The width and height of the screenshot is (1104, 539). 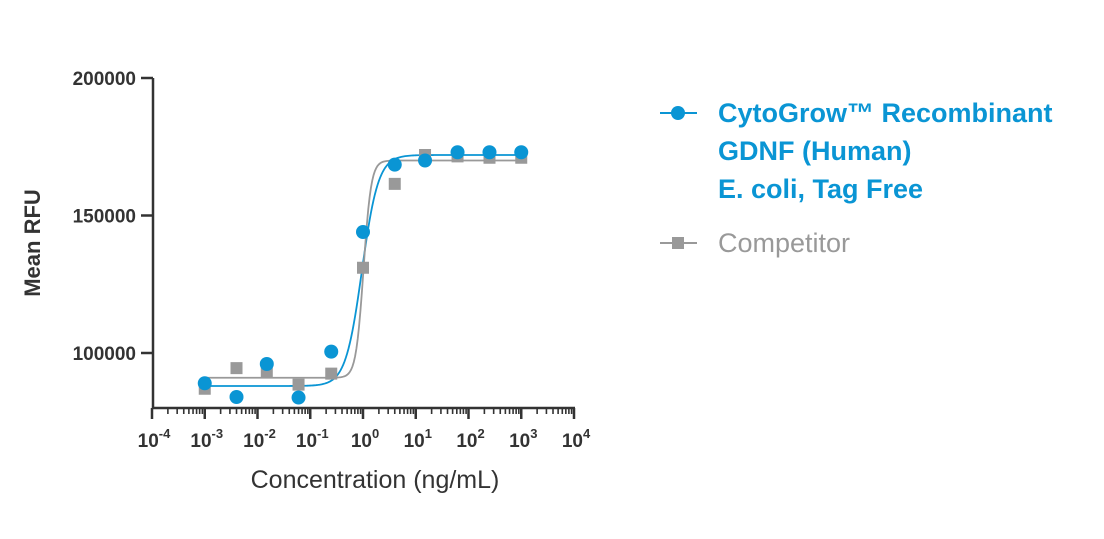 What do you see at coordinates (375, 480) in the screenshot?
I see `x-axis-title: Concentration (ng/mL)` at bounding box center [375, 480].